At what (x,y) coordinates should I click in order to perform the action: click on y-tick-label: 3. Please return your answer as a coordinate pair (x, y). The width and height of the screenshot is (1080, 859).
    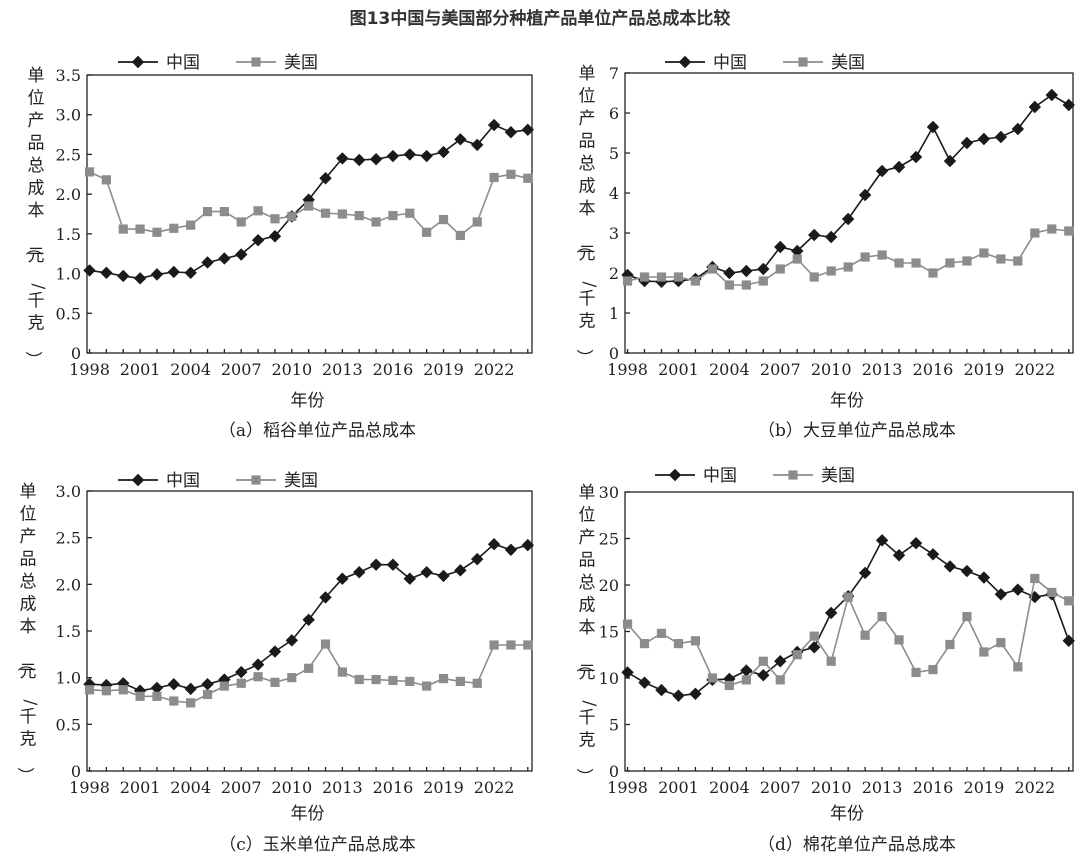
    Looking at the image, I should click on (614, 233).